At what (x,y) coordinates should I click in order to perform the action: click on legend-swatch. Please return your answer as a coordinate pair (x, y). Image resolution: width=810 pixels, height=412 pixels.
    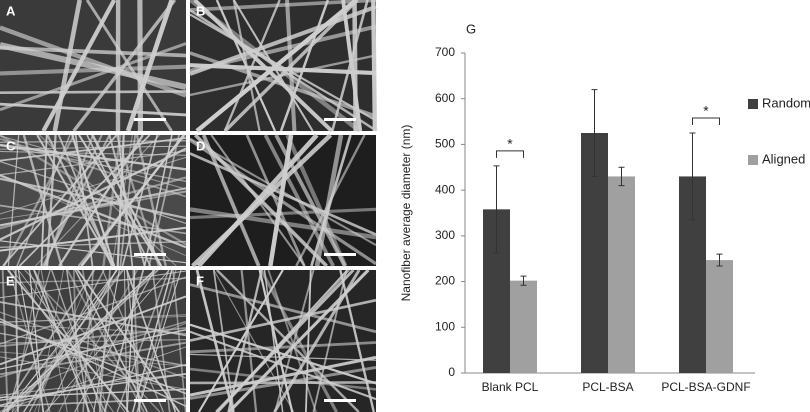
    Looking at the image, I should click on (753, 104).